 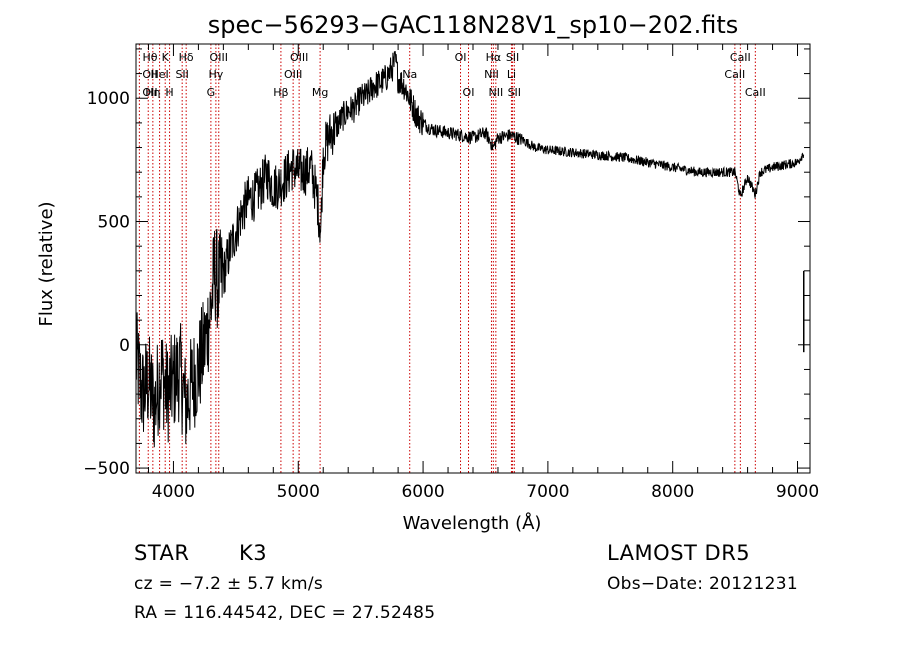 I want to click on spectral-subclass: K3, so click(x=253, y=553).